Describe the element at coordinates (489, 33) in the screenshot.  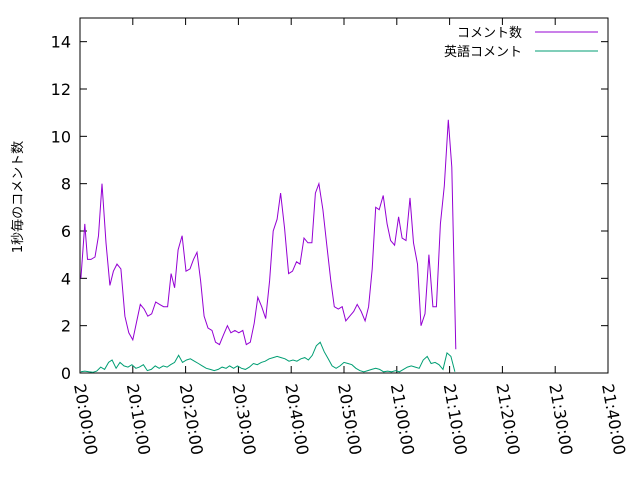
I see `legend-label-1: コメント数` at that location.